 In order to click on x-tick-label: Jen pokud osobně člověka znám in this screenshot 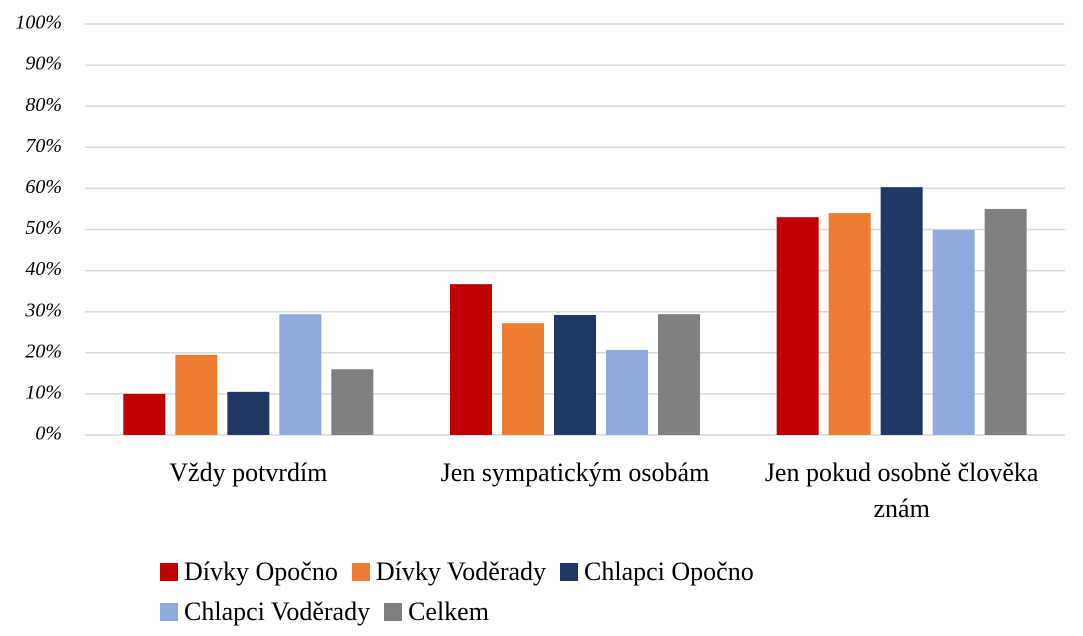, I will do `click(901, 490)`.